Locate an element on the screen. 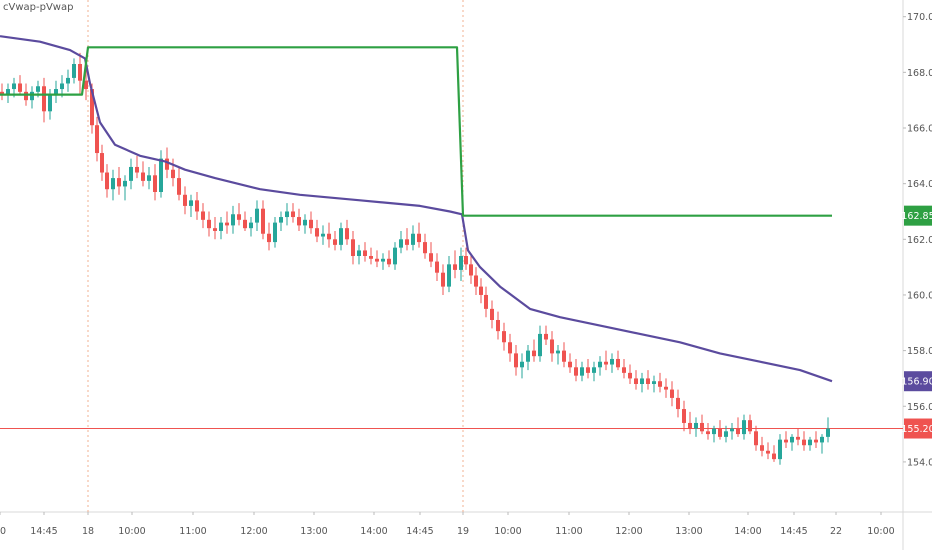  time-tick-label: 13:00 is located at coordinates (688, 531).